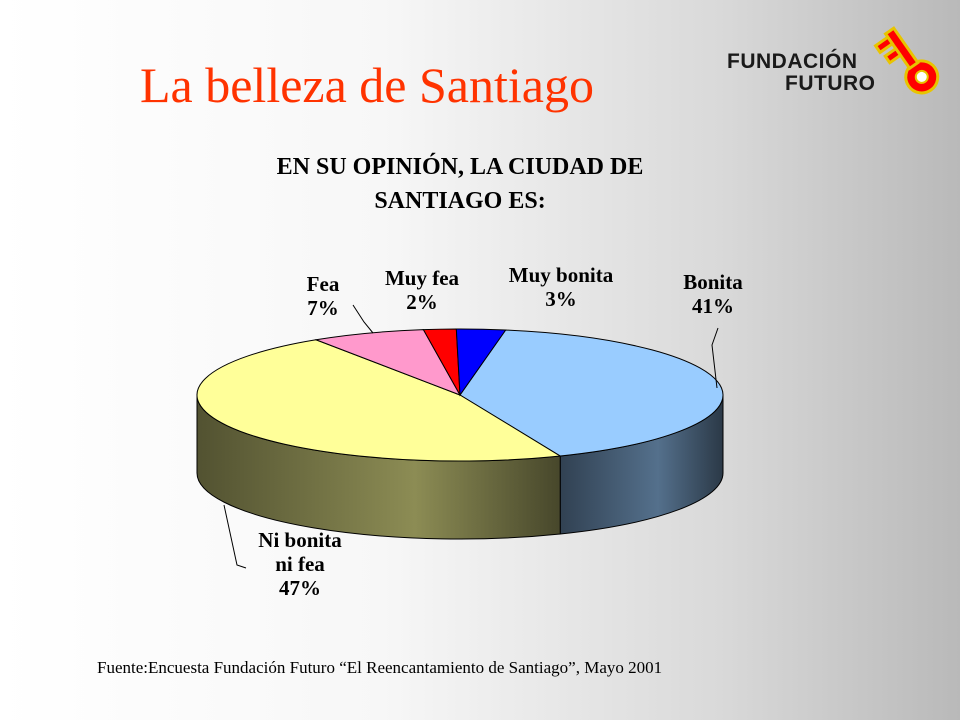  Describe the element at coordinates (792, 61) in the screenshot. I see `logo-line-1: FUNDACIÓN` at that location.